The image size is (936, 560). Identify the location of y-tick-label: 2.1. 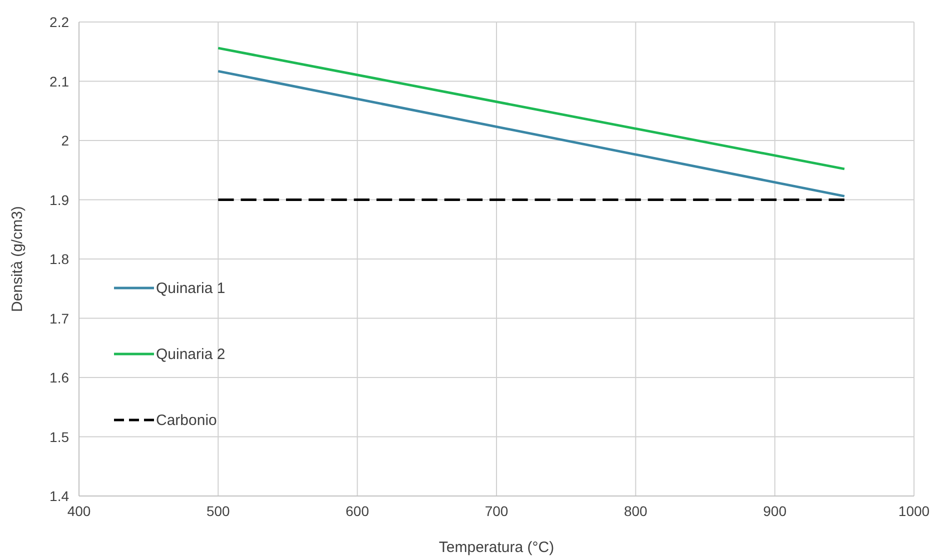
(60, 81).